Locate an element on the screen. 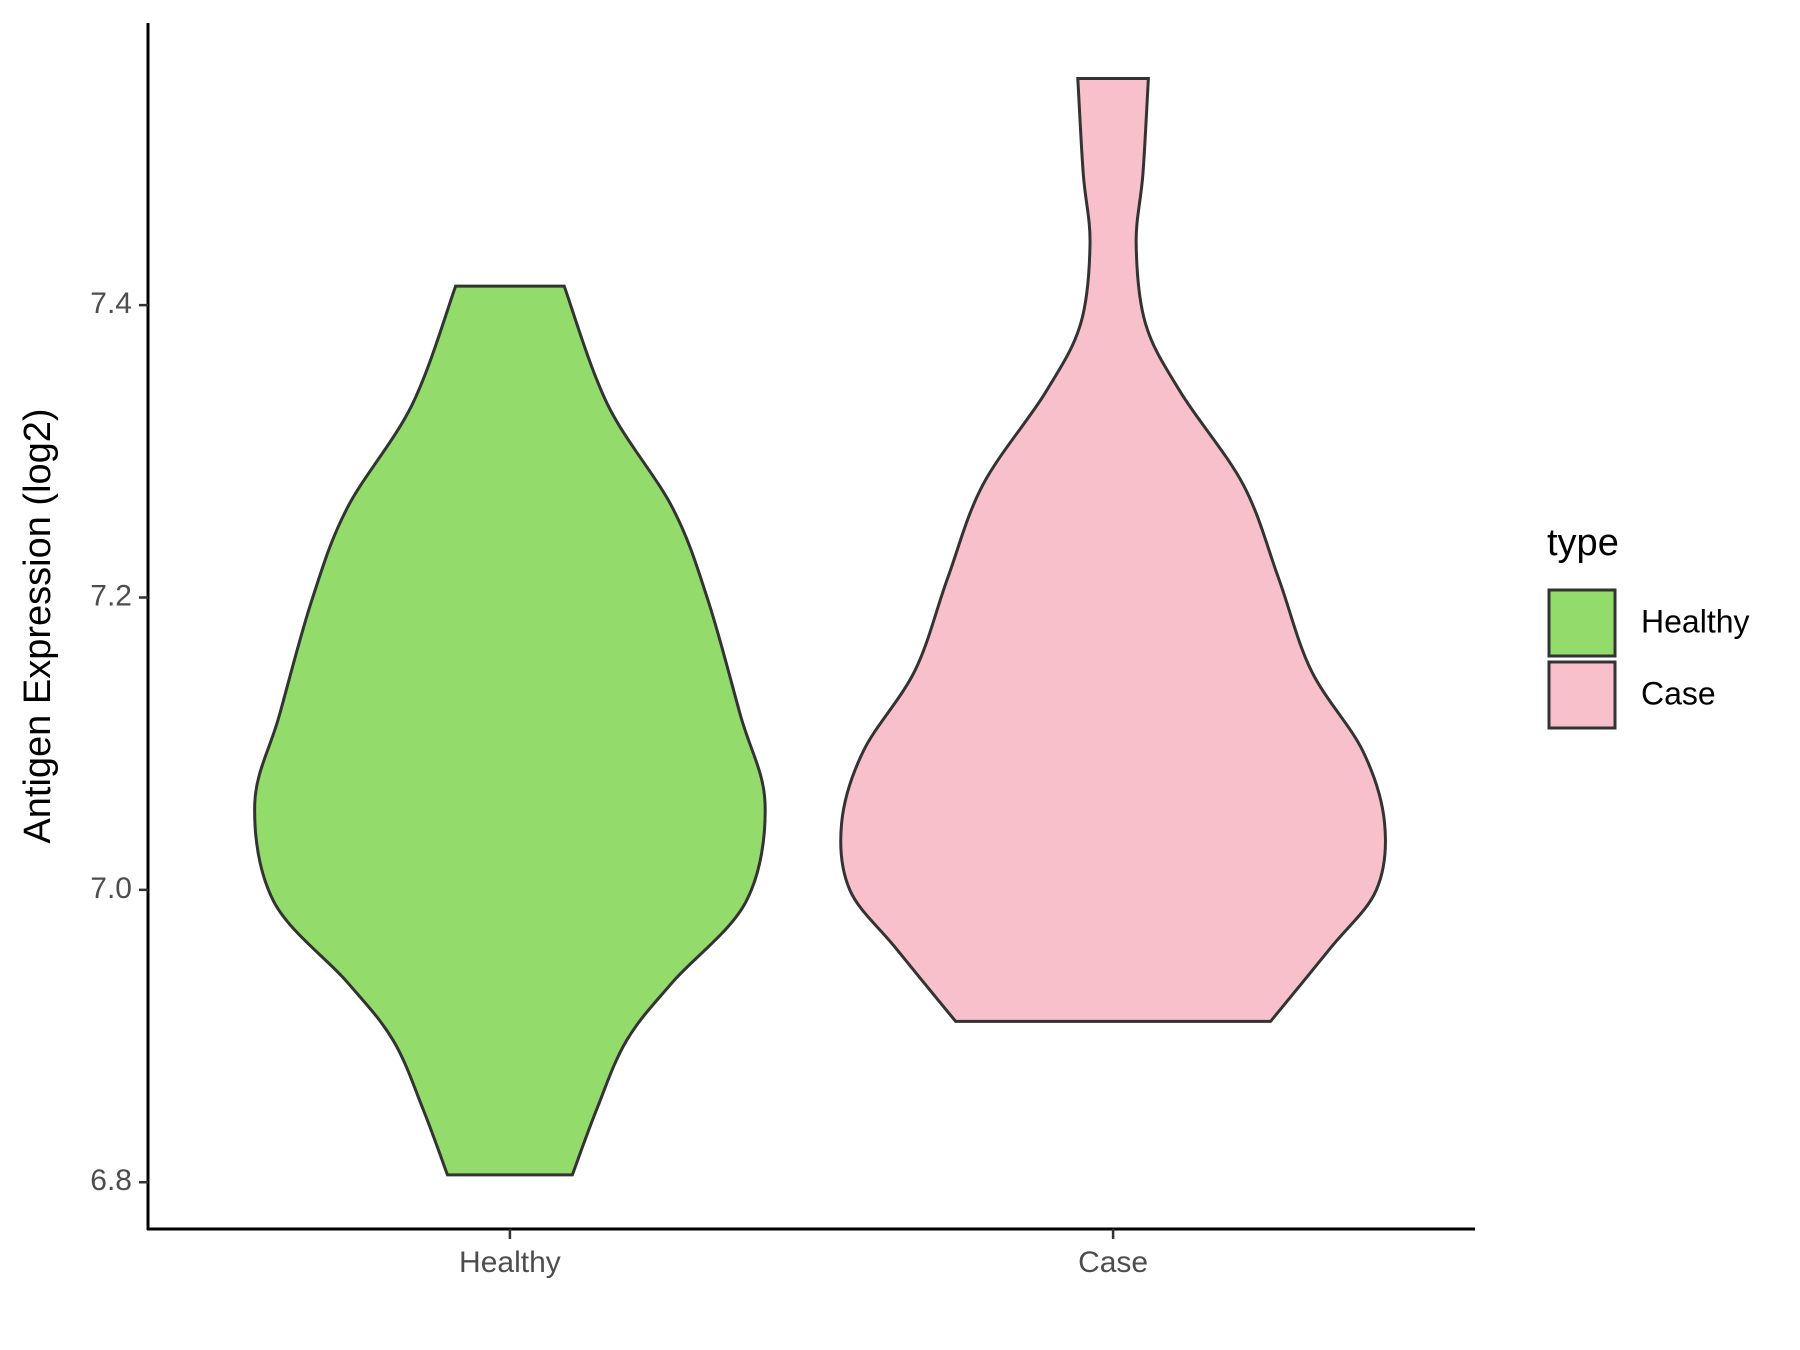 This screenshot has height=1350, width=1800. y-axis-title: Antigen Expression (log2) is located at coordinates (38, 625).